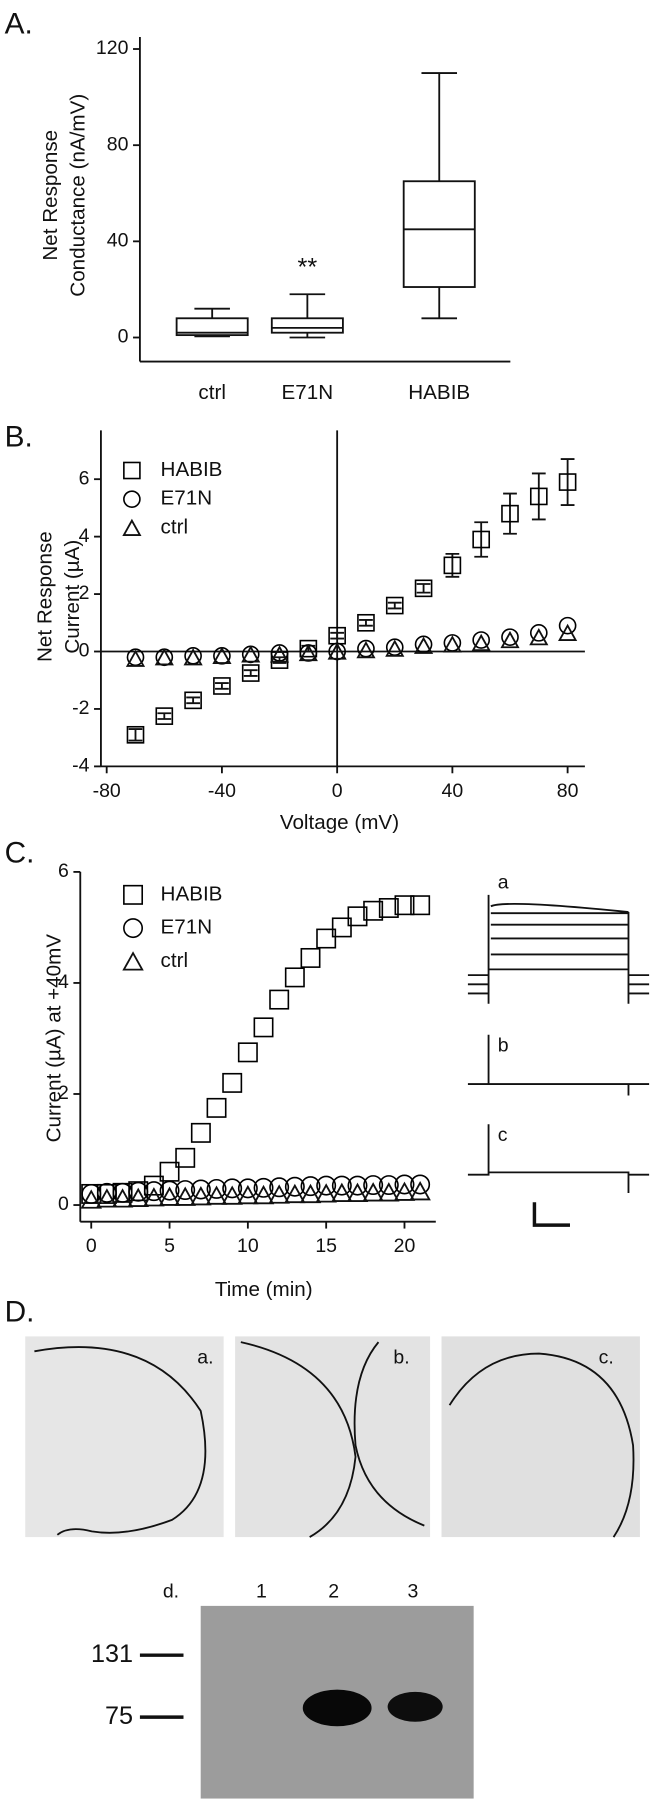 This screenshot has width=656, height=1800. Describe the element at coordinates (175, 960) in the screenshot. I see `legend-label: ctrl` at that location.